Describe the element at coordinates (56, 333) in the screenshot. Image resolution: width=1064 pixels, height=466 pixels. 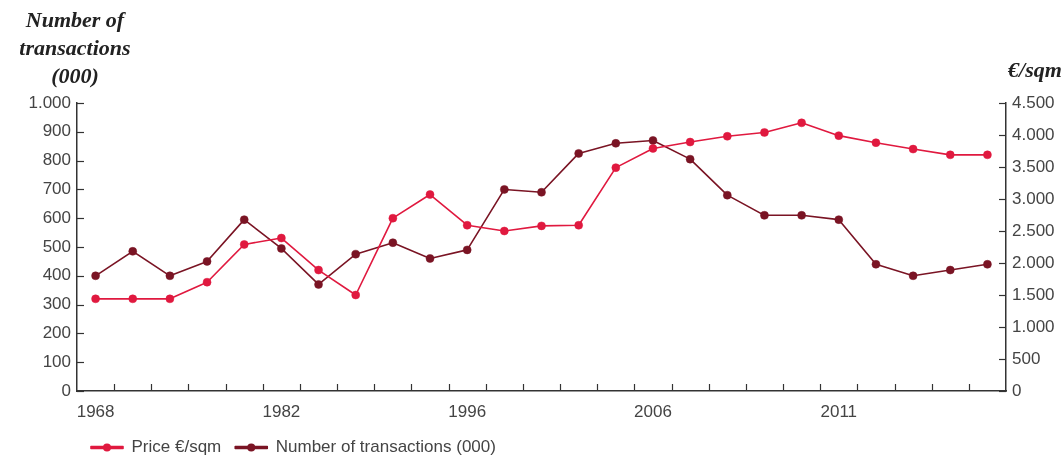
I see `y-tick-label: 200` at that location.